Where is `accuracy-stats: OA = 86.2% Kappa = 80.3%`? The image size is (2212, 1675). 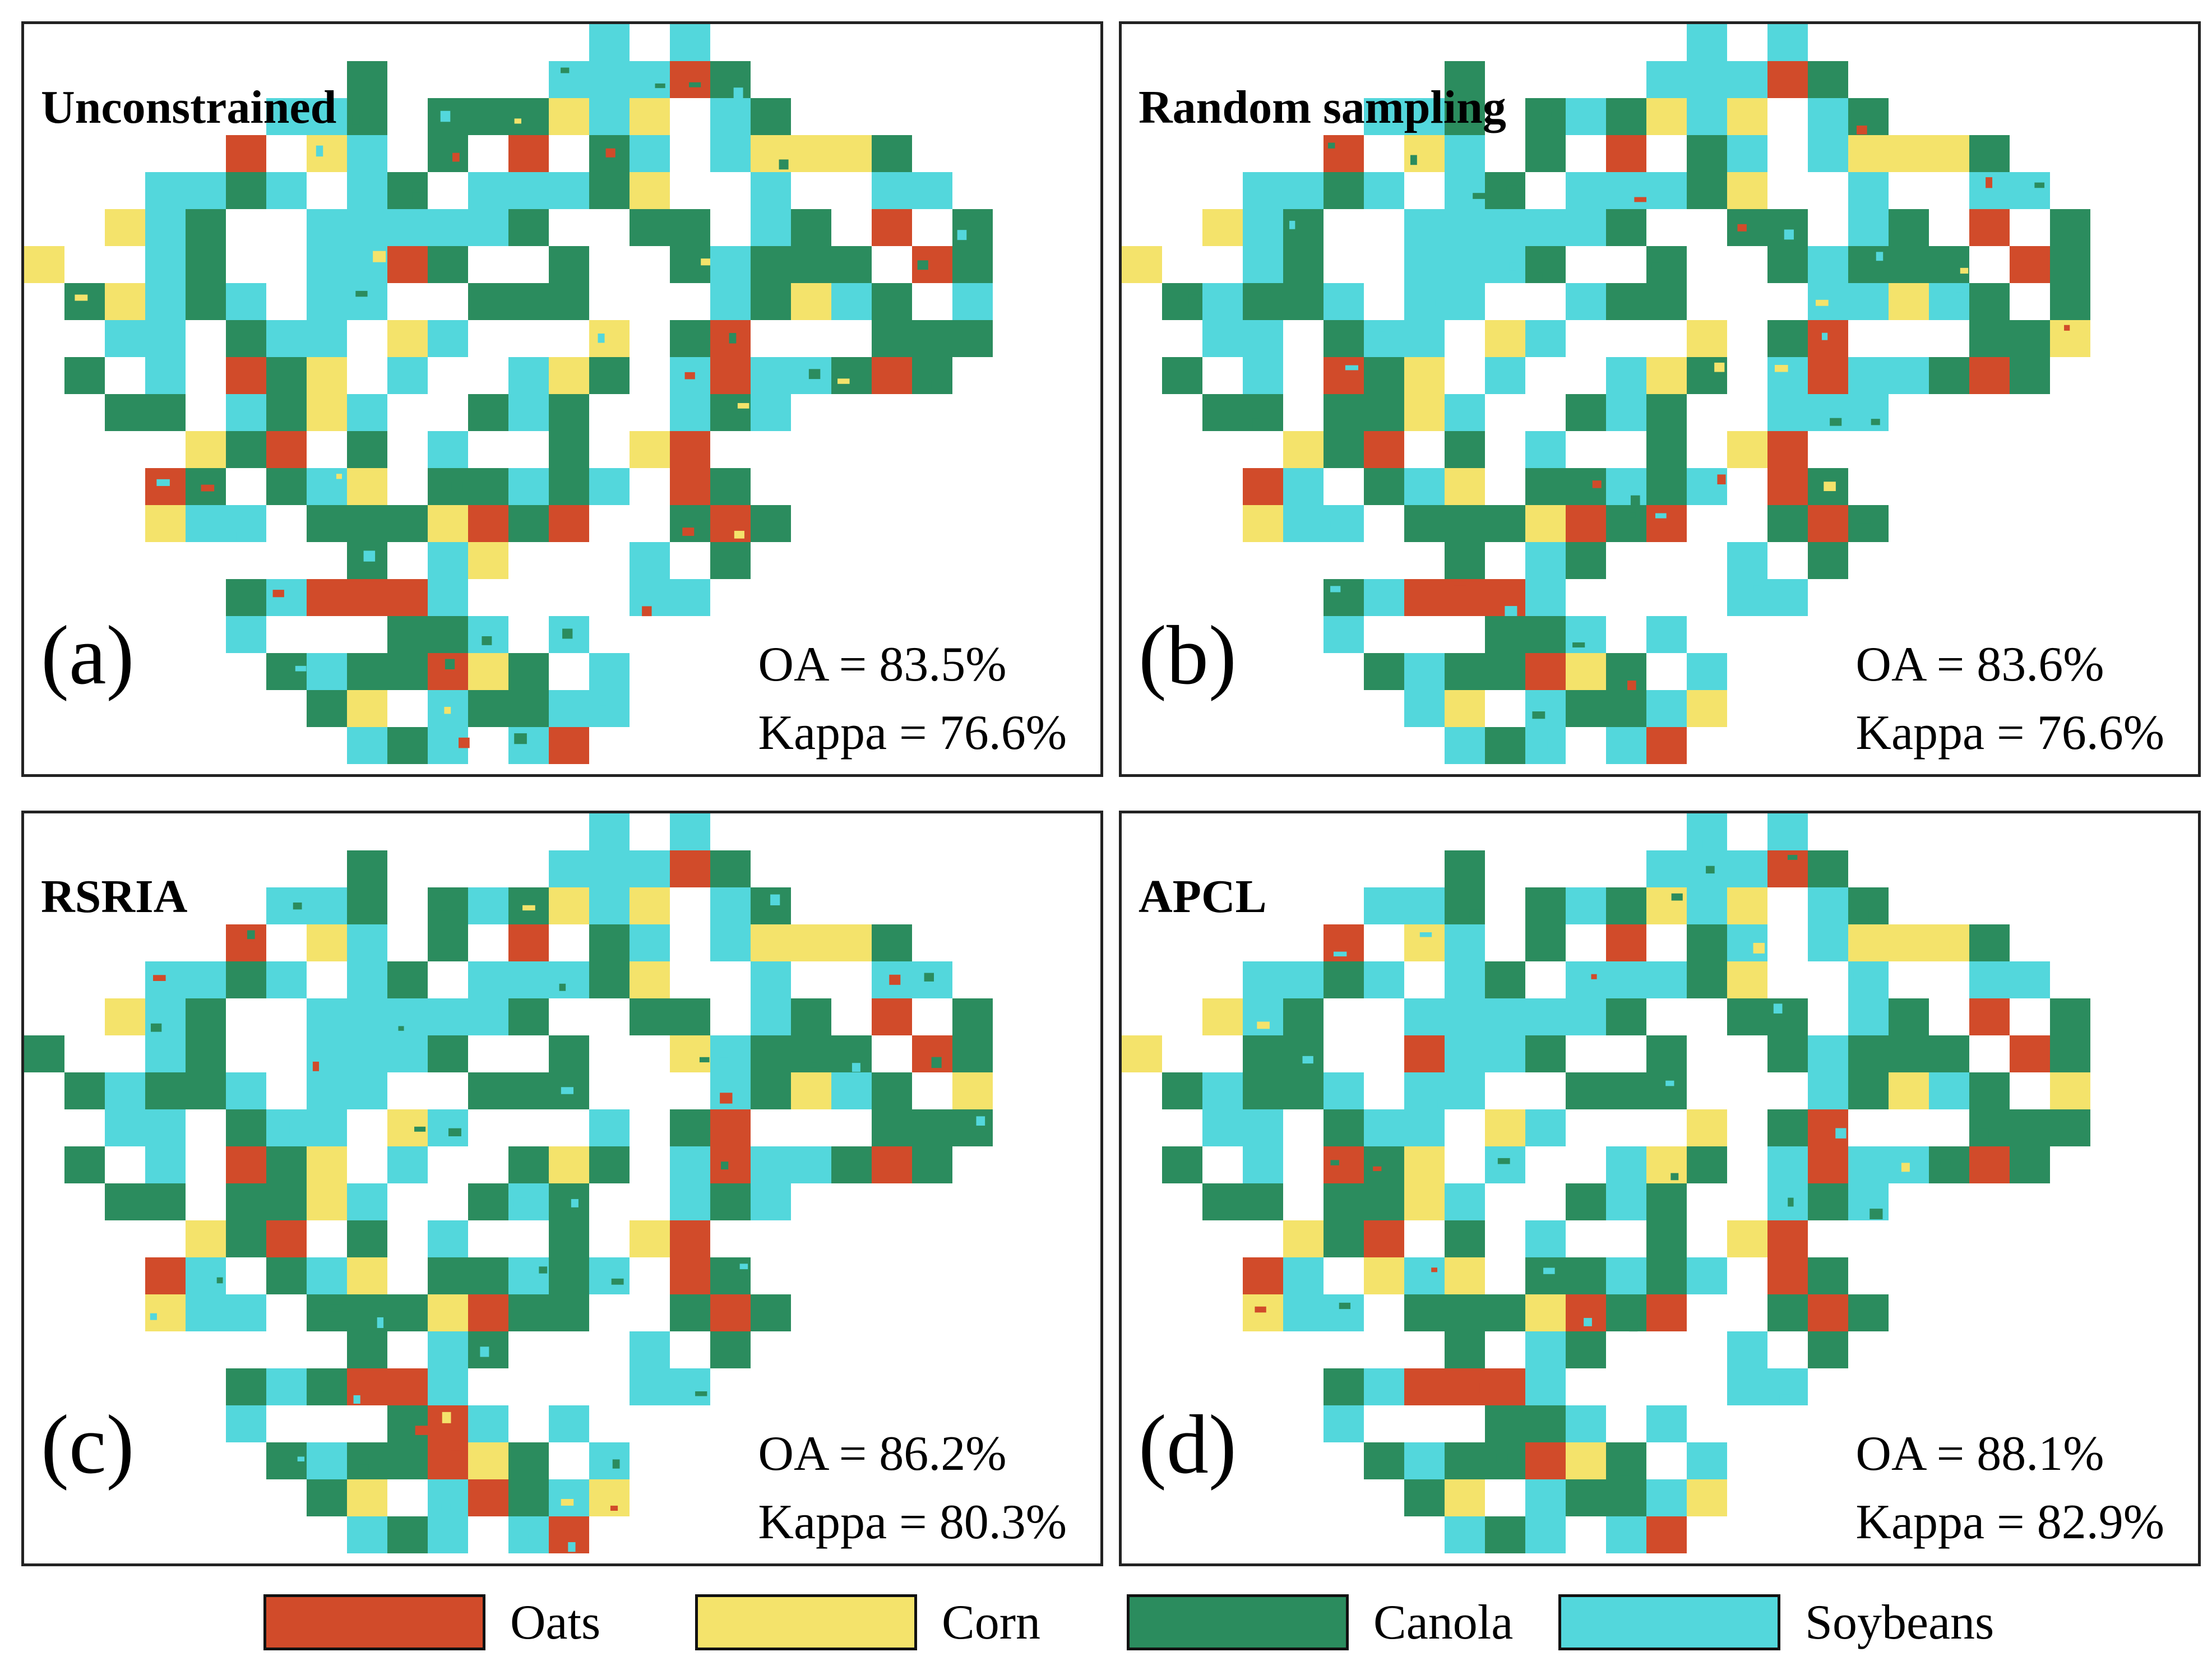
accuracy-stats: OA = 86.2% Kappa = 80.3% is located at coordinates (913, 1488).